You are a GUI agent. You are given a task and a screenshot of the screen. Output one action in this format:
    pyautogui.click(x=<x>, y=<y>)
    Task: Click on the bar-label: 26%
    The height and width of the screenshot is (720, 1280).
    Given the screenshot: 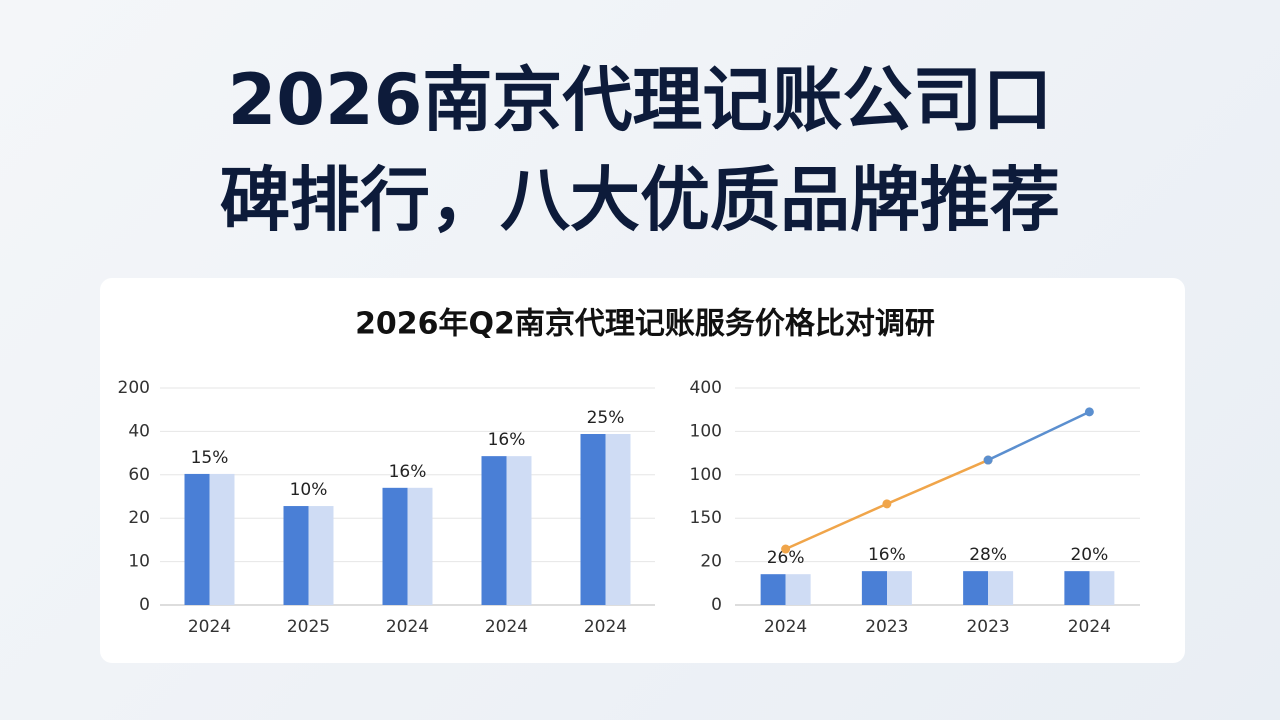 What is the action you would take?
    pyautogui.click(x=786, y=558)
    